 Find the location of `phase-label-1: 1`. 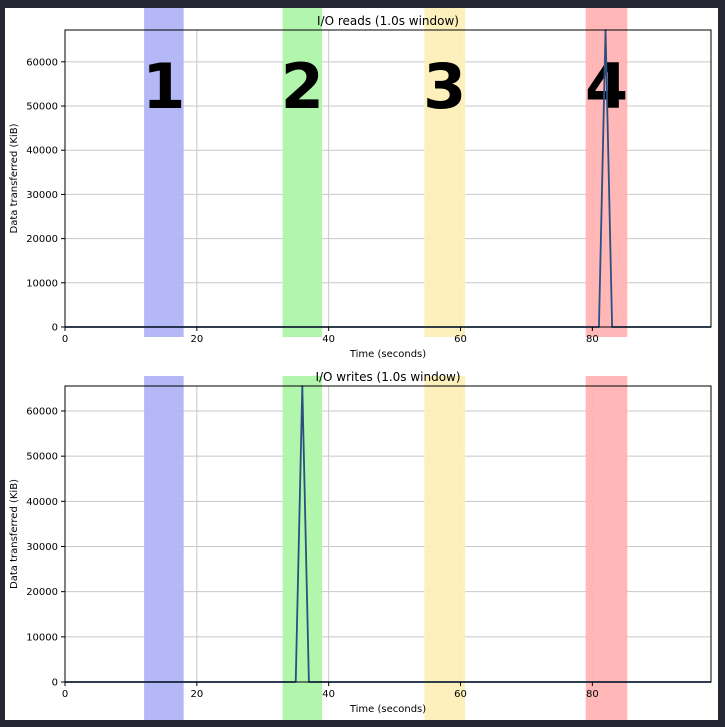

phase-label-1: 1 is located at coordinates (163, 86).